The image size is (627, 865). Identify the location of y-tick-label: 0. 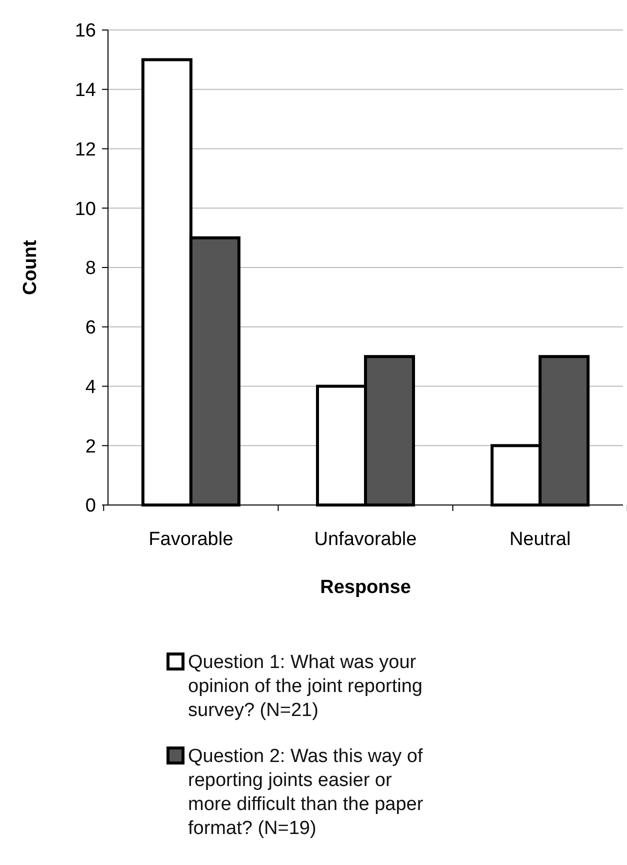
(90, 506).